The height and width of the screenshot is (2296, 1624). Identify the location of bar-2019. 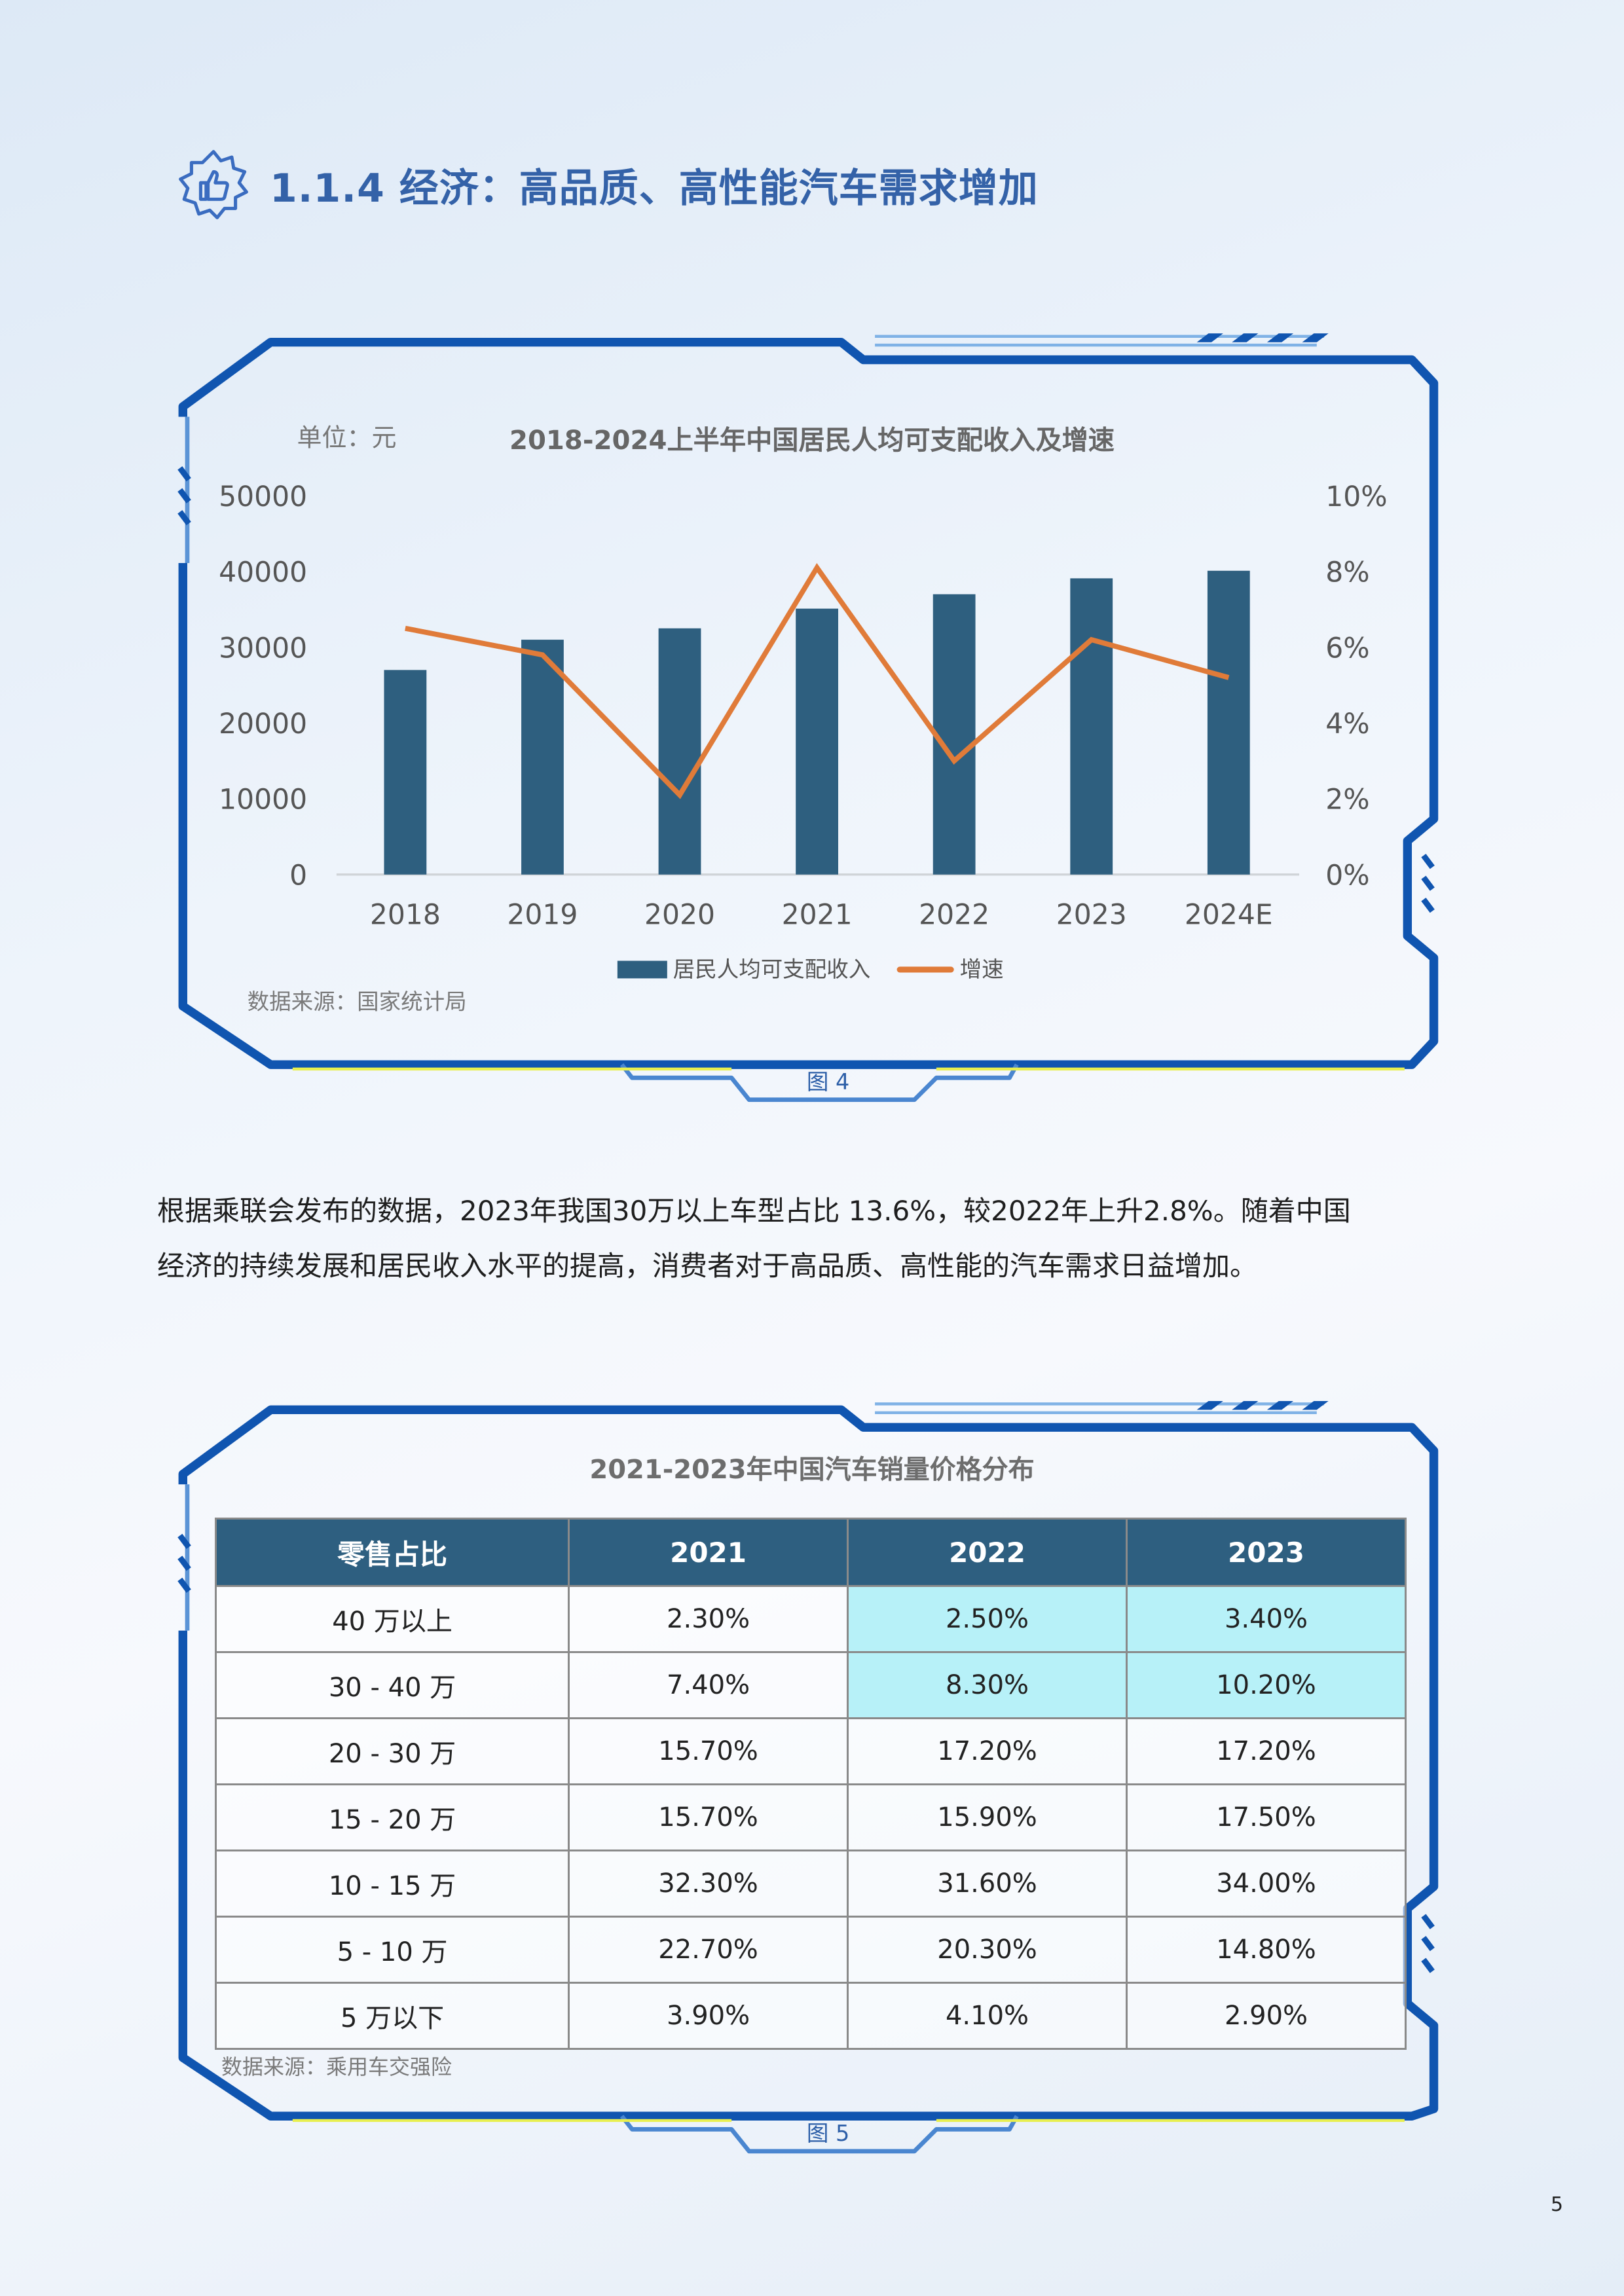
(542, 757).